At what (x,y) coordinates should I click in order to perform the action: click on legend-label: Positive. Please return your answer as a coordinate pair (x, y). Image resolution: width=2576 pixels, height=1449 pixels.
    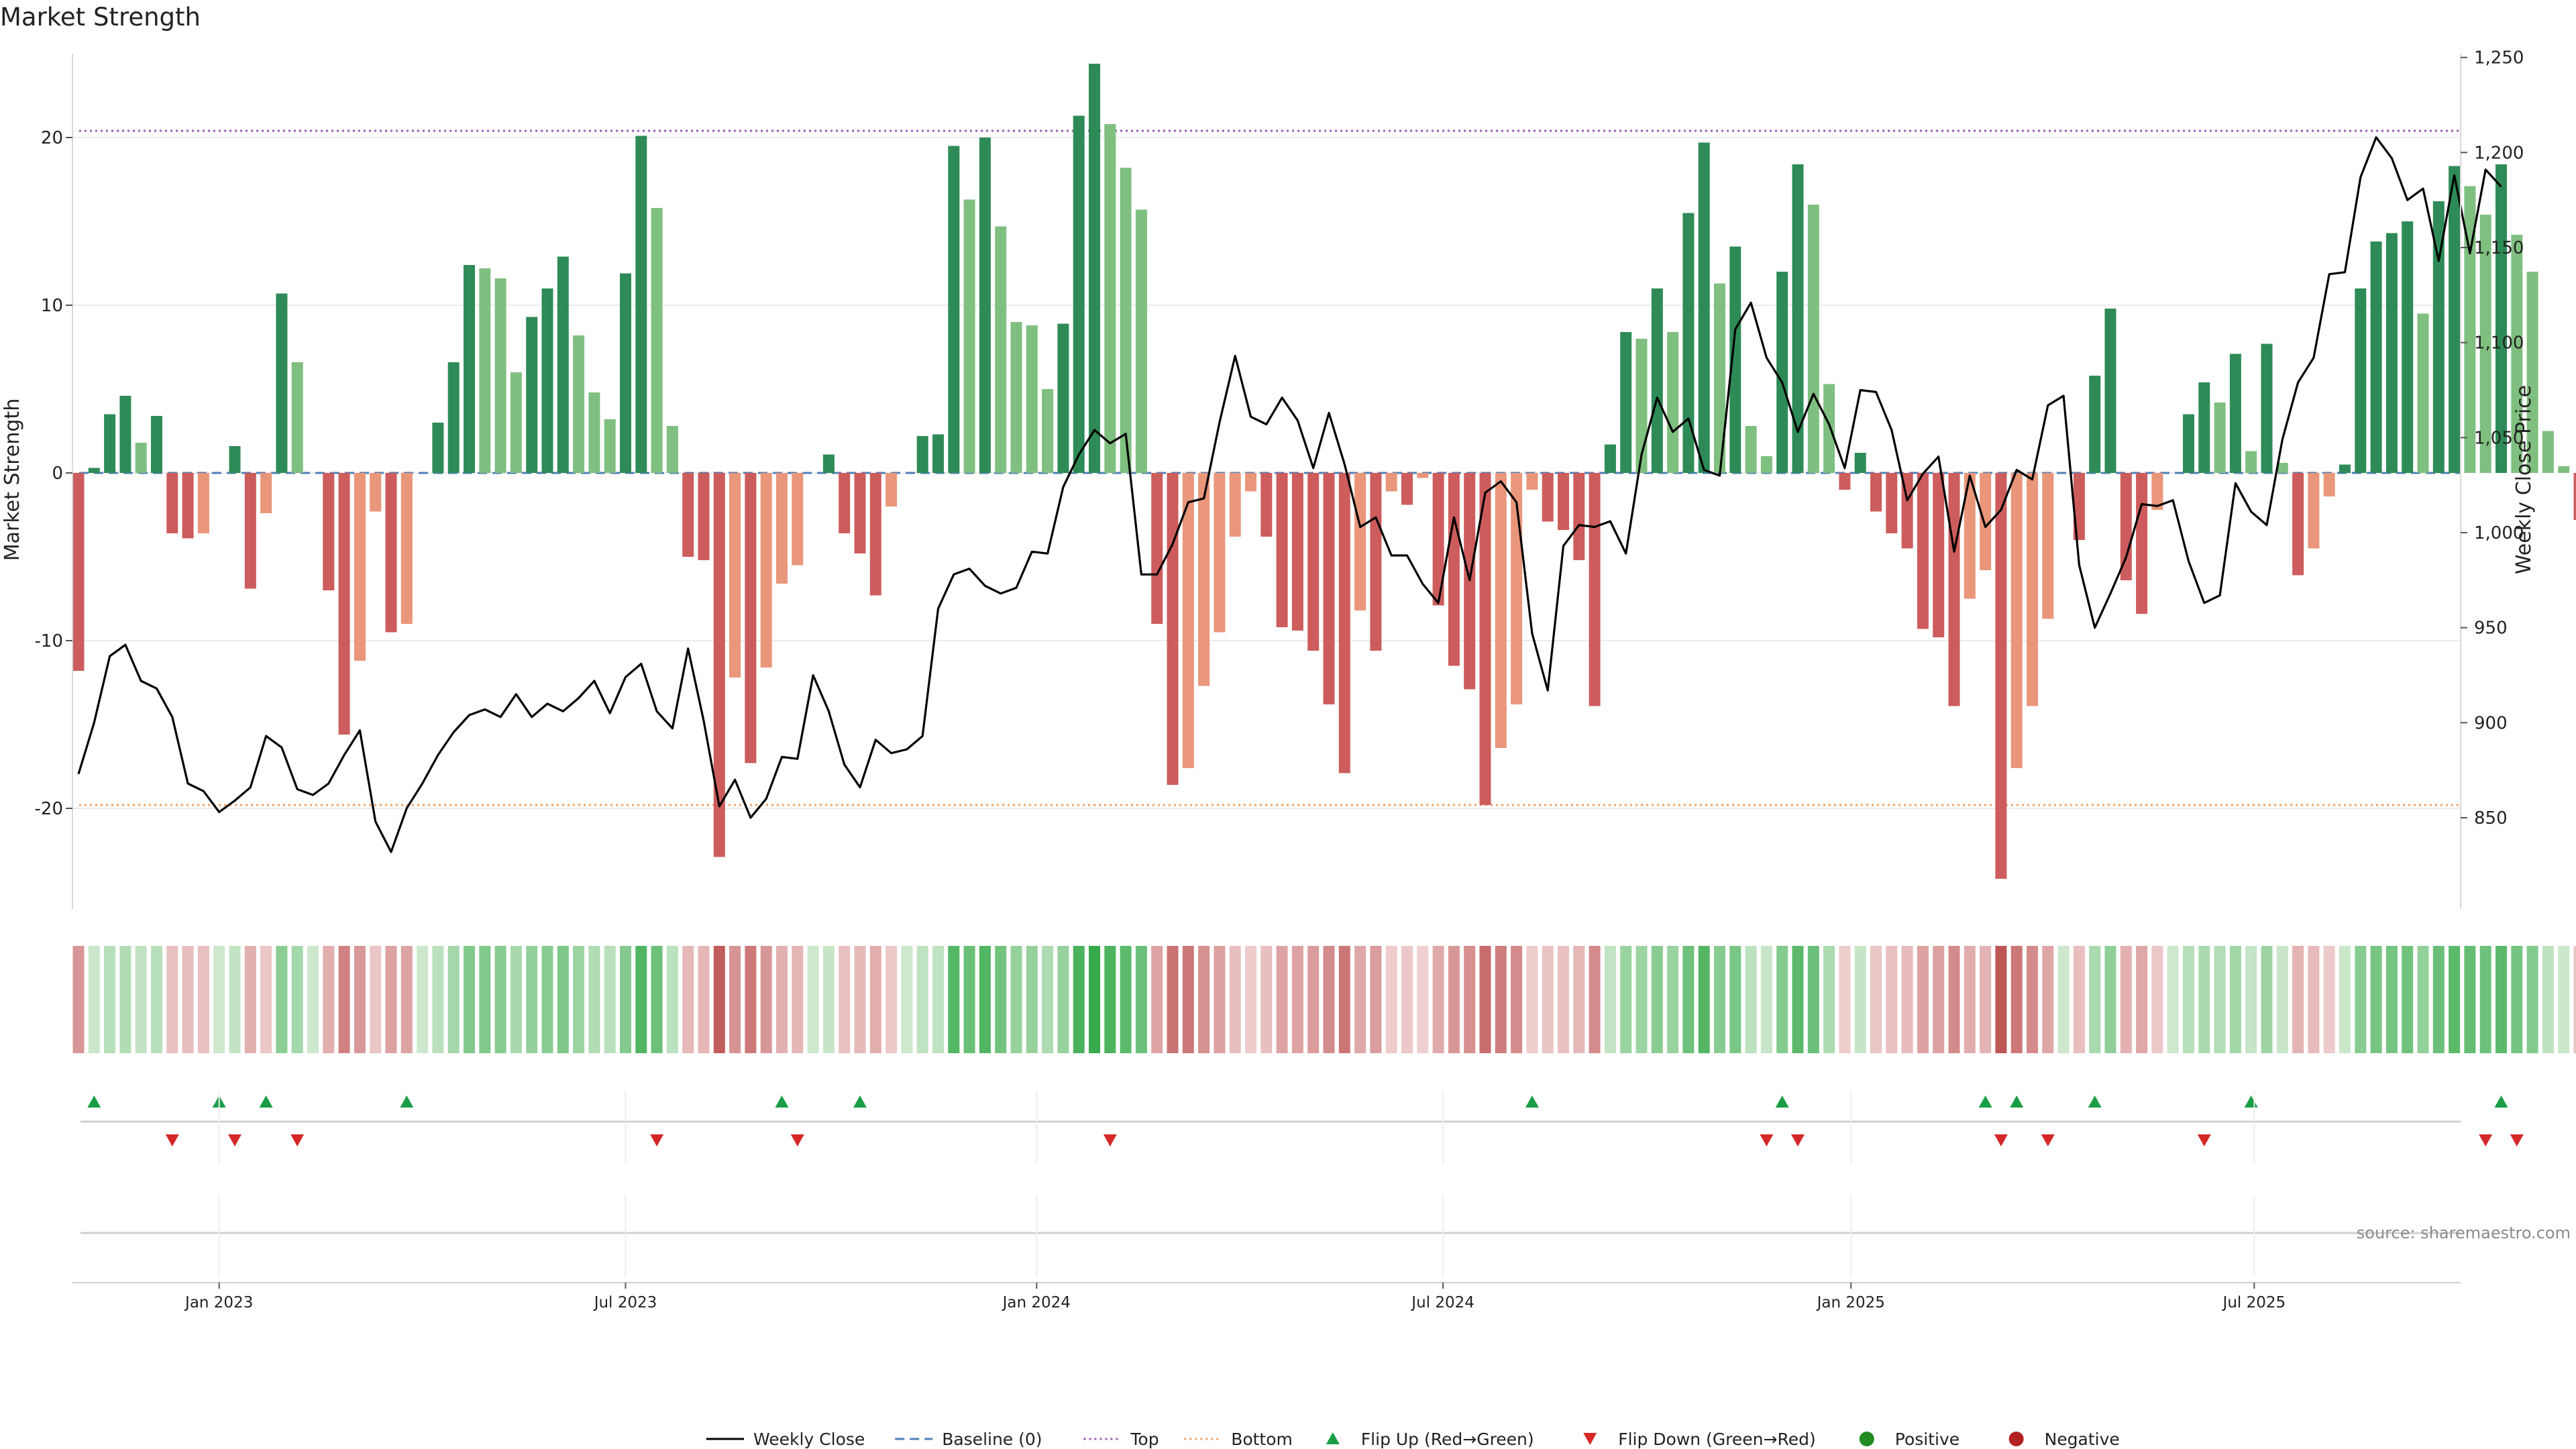
    Looking at the image, I should click on (1927, 1439).